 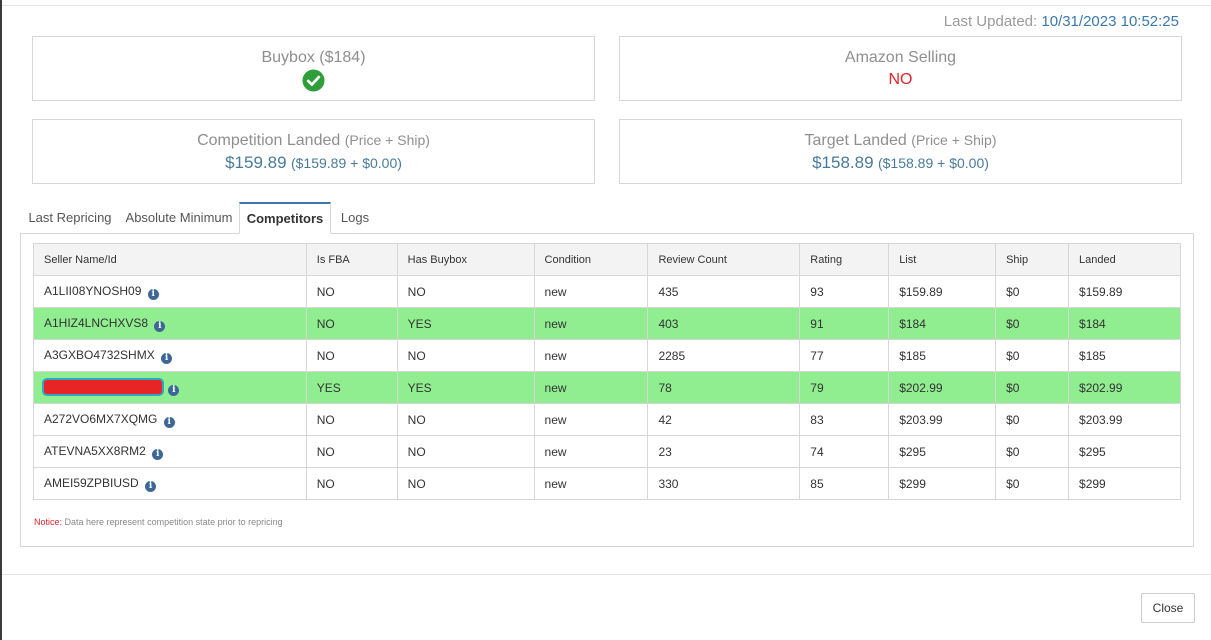 I want to click on landed-cell: $203.99, so click(x=1124, y=419).